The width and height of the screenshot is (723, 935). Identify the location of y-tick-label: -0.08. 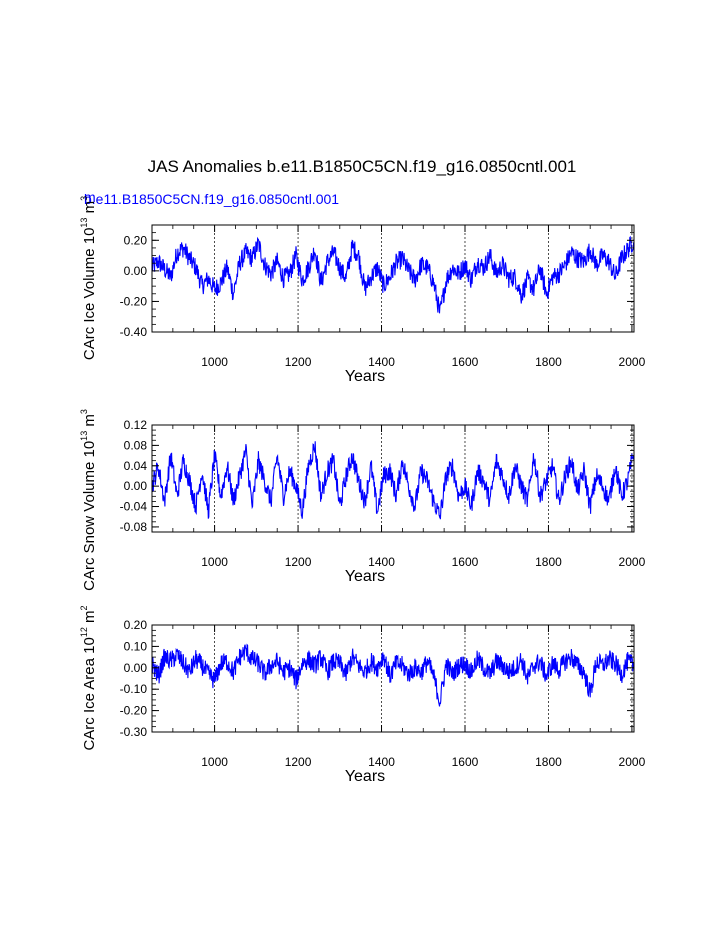
(134, 527).